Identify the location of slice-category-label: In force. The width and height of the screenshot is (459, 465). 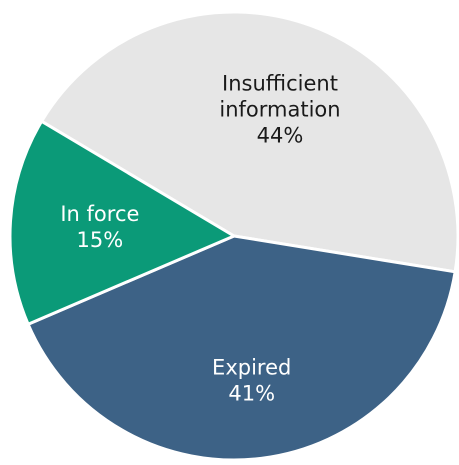
(99, 214).